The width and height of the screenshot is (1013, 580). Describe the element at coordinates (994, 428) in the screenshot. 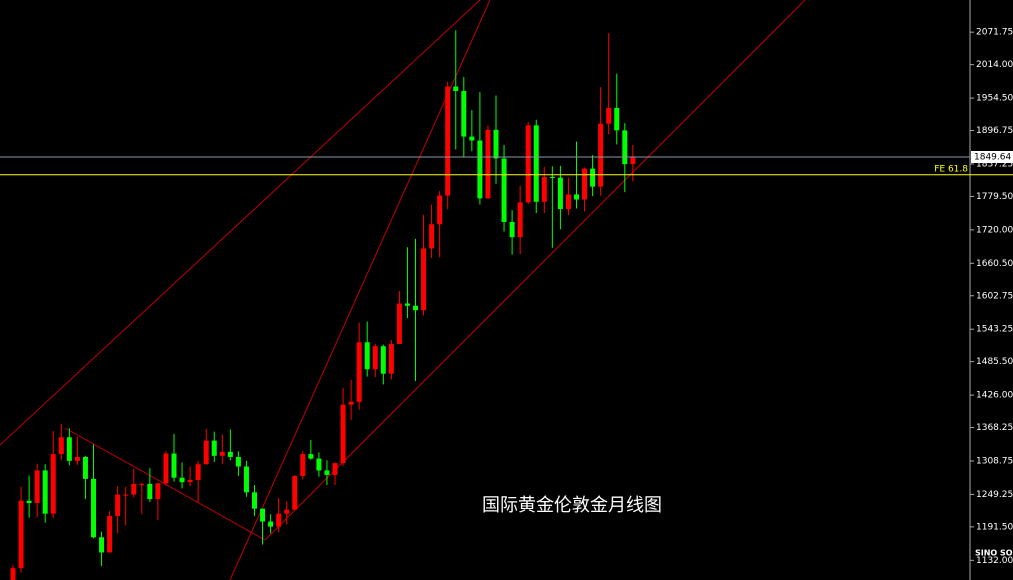

I see `y-tick-label: 1368.25` at that location.